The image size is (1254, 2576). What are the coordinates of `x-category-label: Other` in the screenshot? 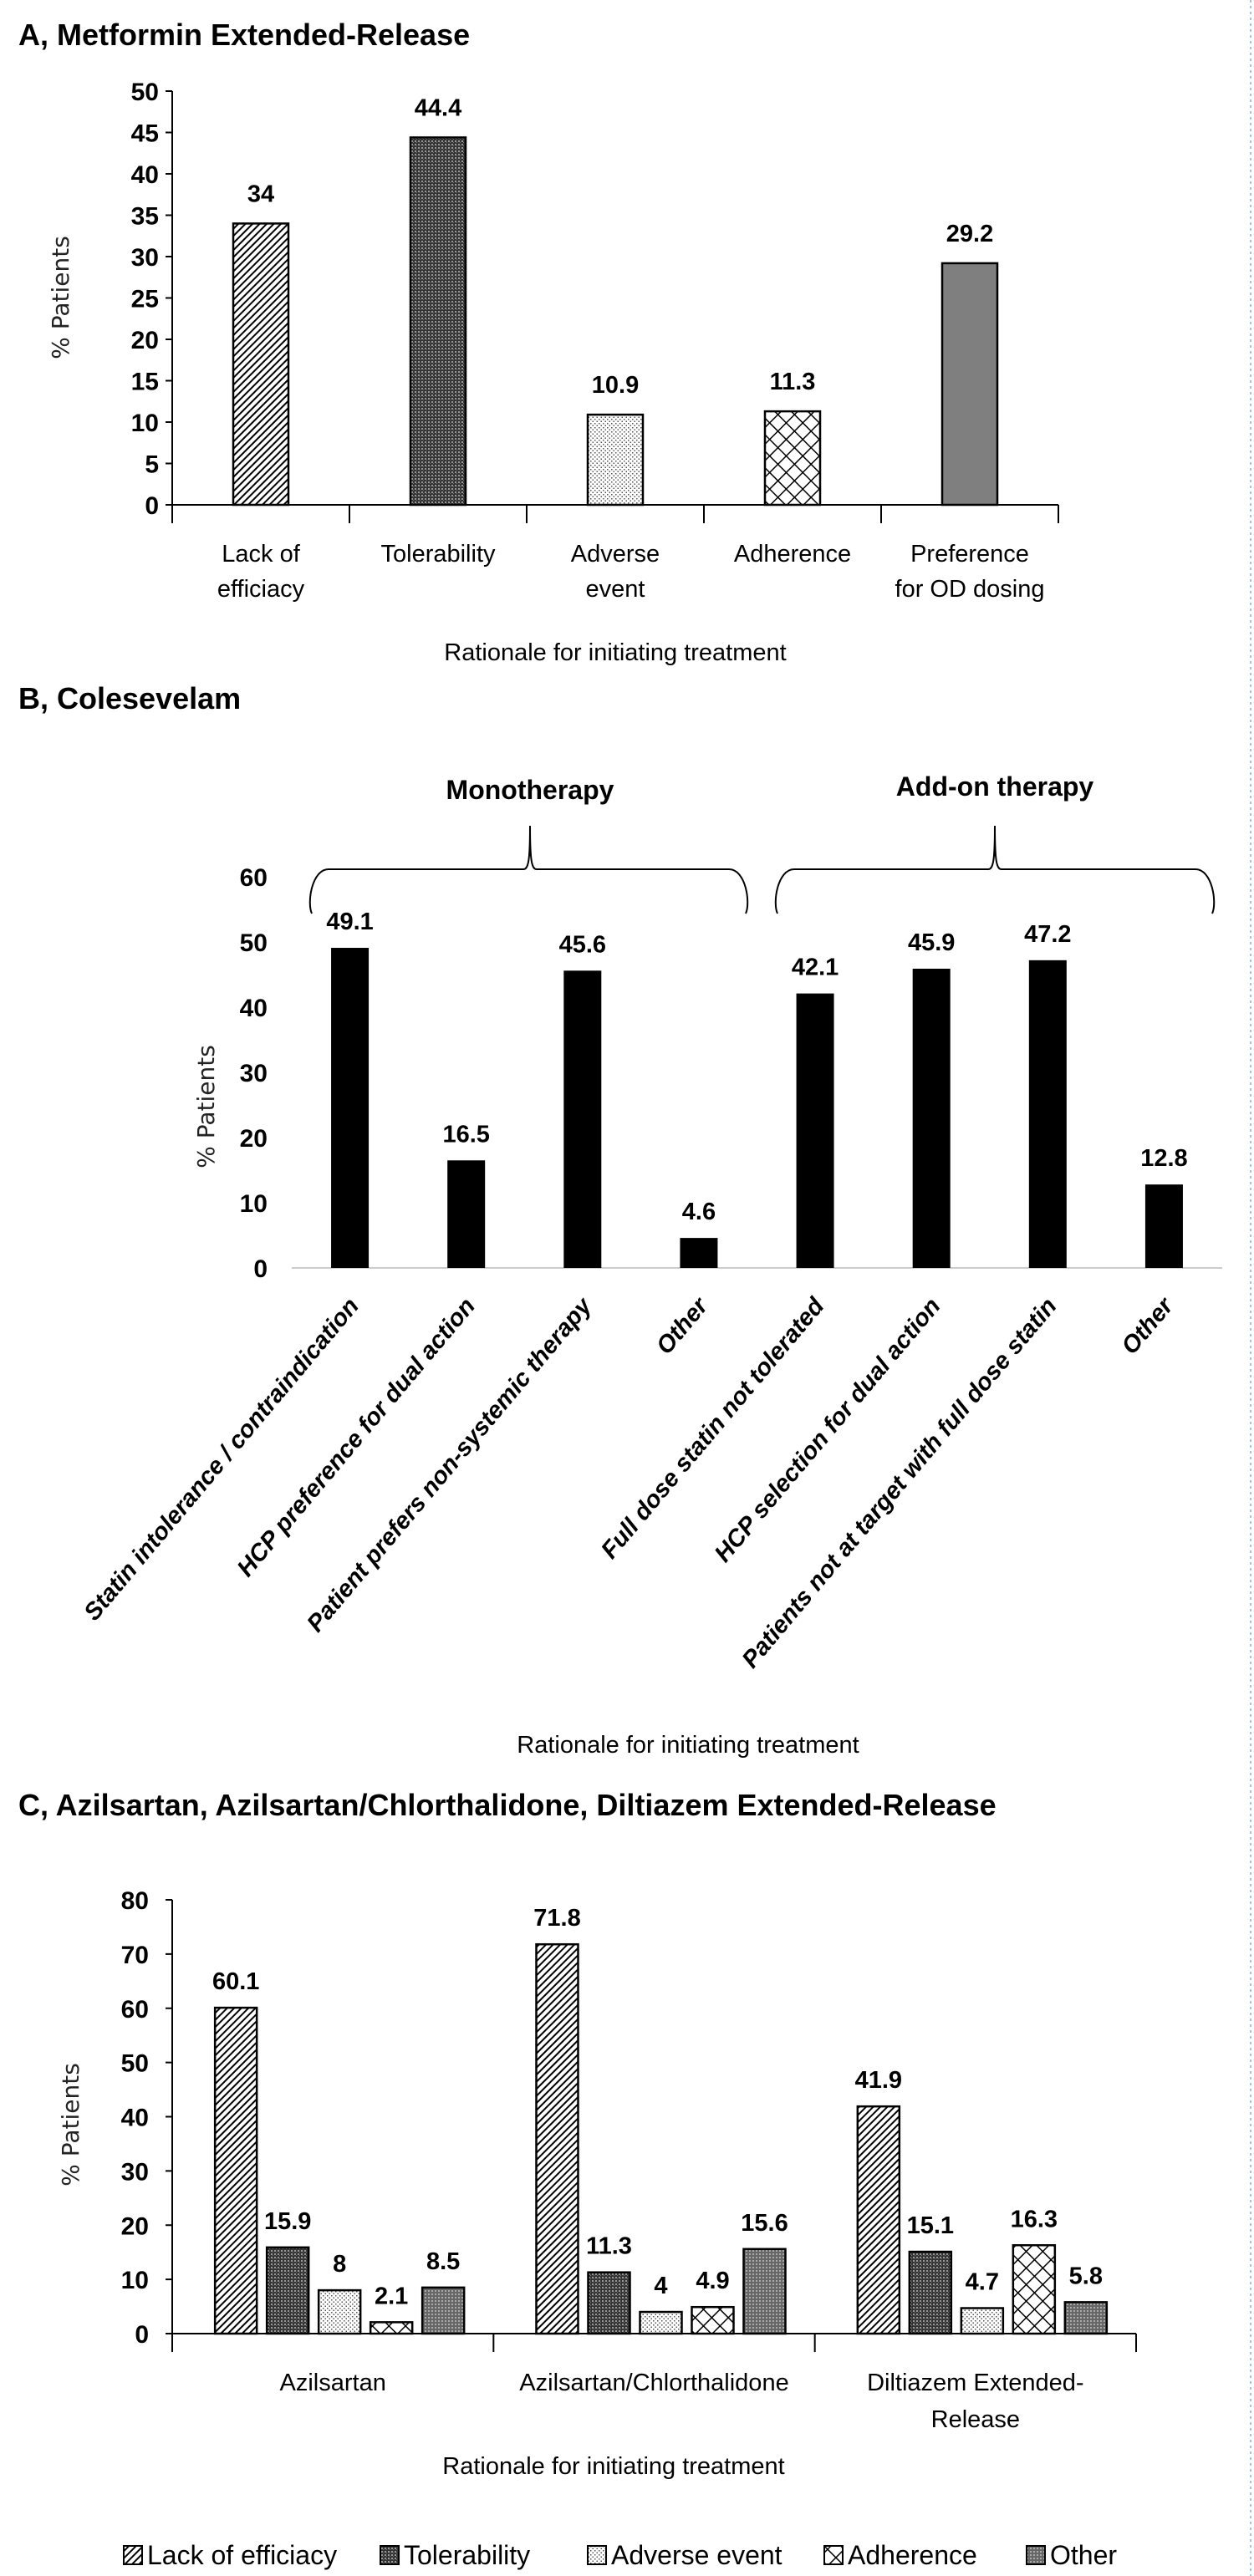 It's located at (682, 1326).